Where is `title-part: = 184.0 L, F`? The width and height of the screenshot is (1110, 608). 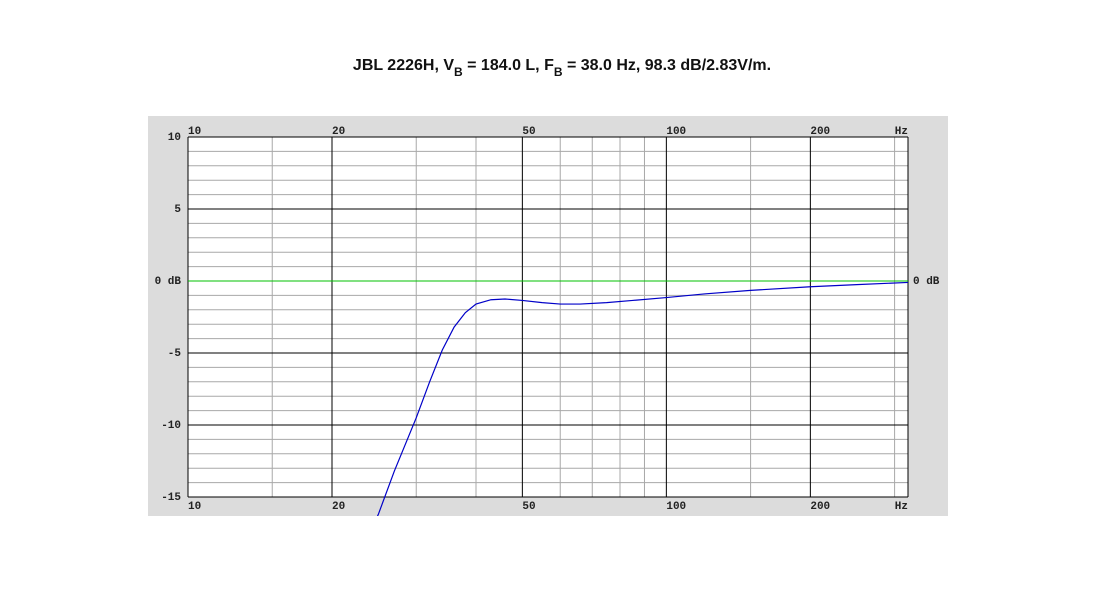 title-part: = 184.0 L, F is located at coordinates (508, 65).